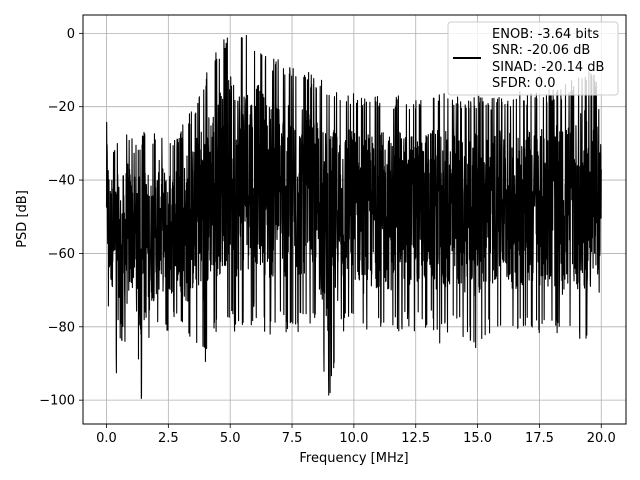 The image size is (640, 480). What do you see at coordinates (541, 50) in the screenshot?
I see `legend-entry-snr: SNR: -20.06 dB` at bounding box center [541, 50].